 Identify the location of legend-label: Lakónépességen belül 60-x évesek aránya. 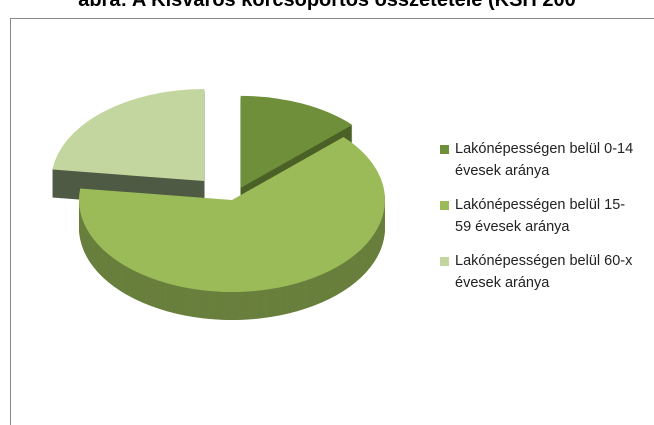
(544, 272).